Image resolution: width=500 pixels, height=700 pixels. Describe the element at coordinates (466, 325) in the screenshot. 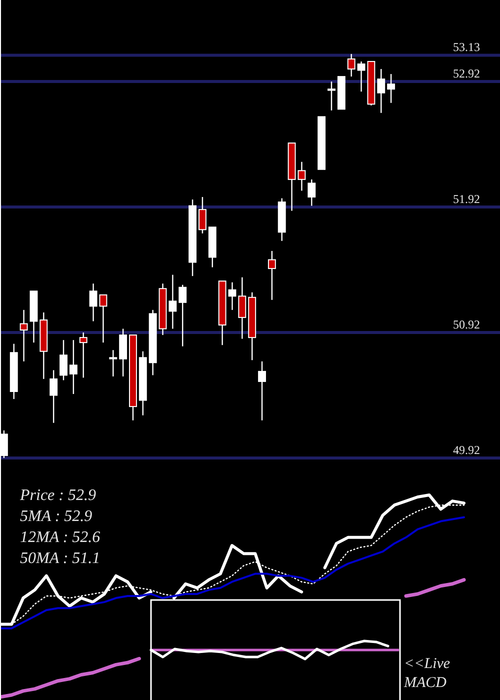

I see `y-tick-label: 50.92` at that location.